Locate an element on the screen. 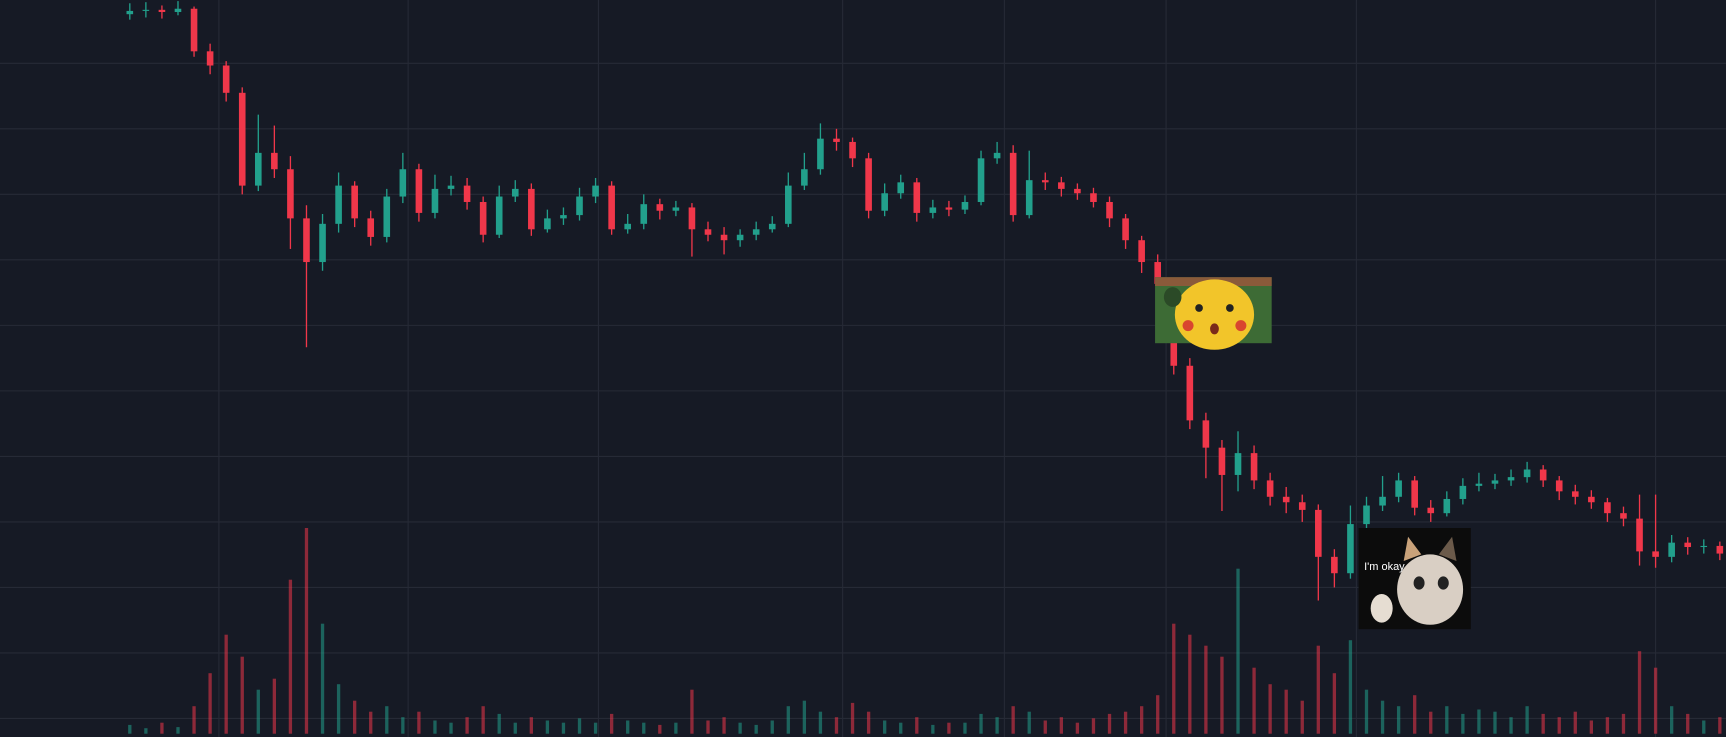 Image resolution: width=1726 pixels, height=737 pixels. cat-ear is located at coordinates (1412, 548).